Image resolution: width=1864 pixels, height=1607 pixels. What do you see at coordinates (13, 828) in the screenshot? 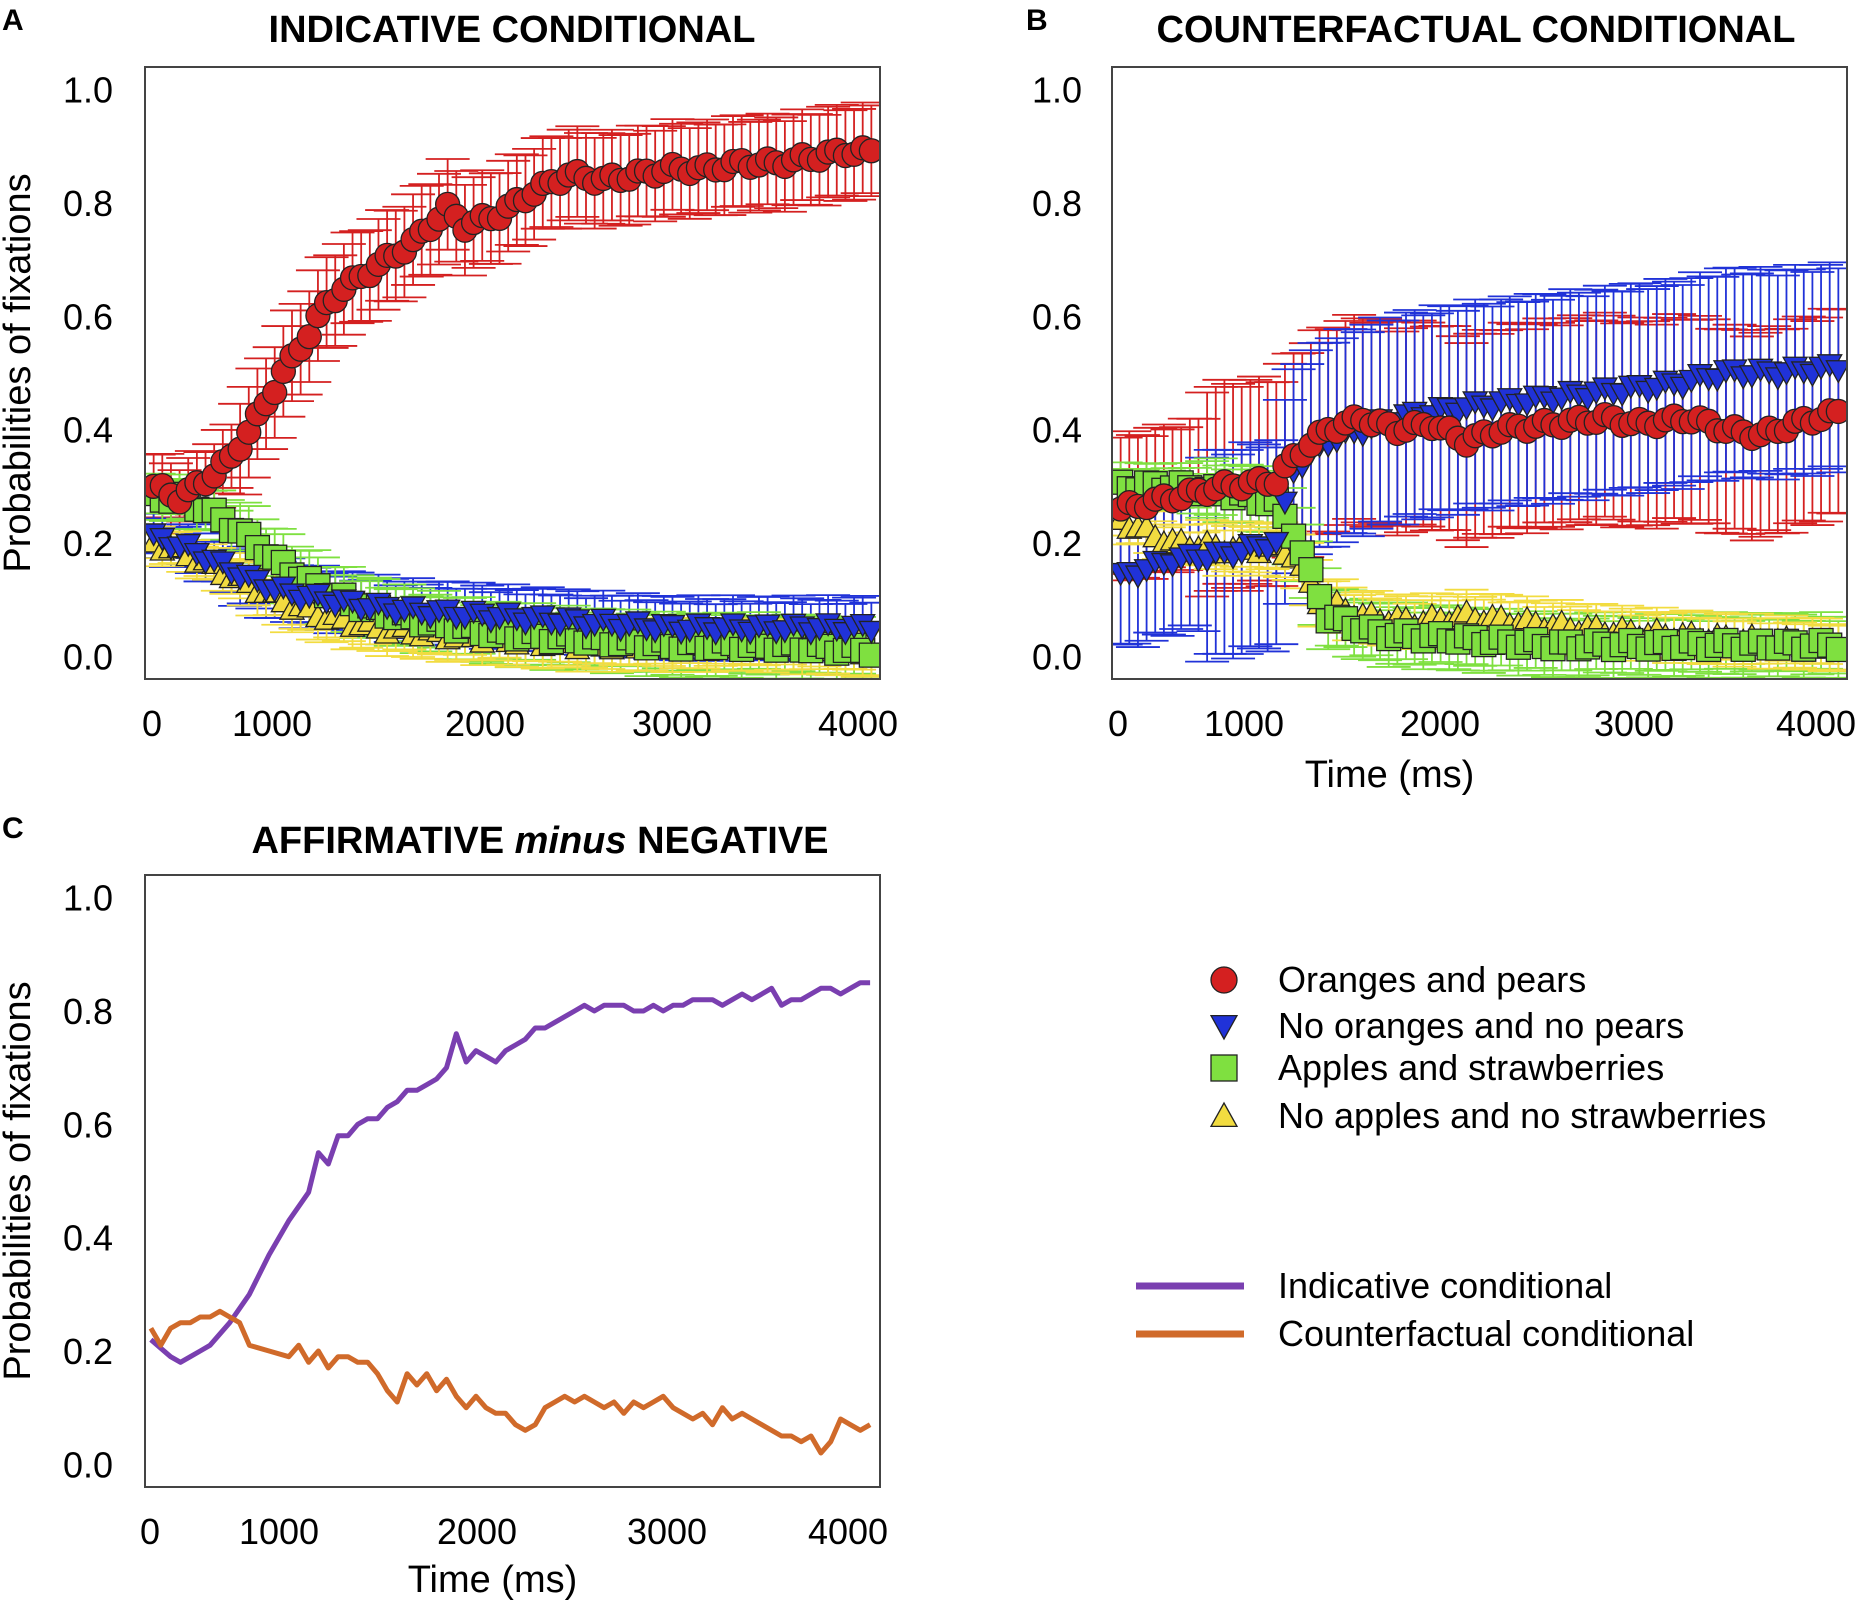
I see `panel-letter: C` at bounding box center [13, 828].